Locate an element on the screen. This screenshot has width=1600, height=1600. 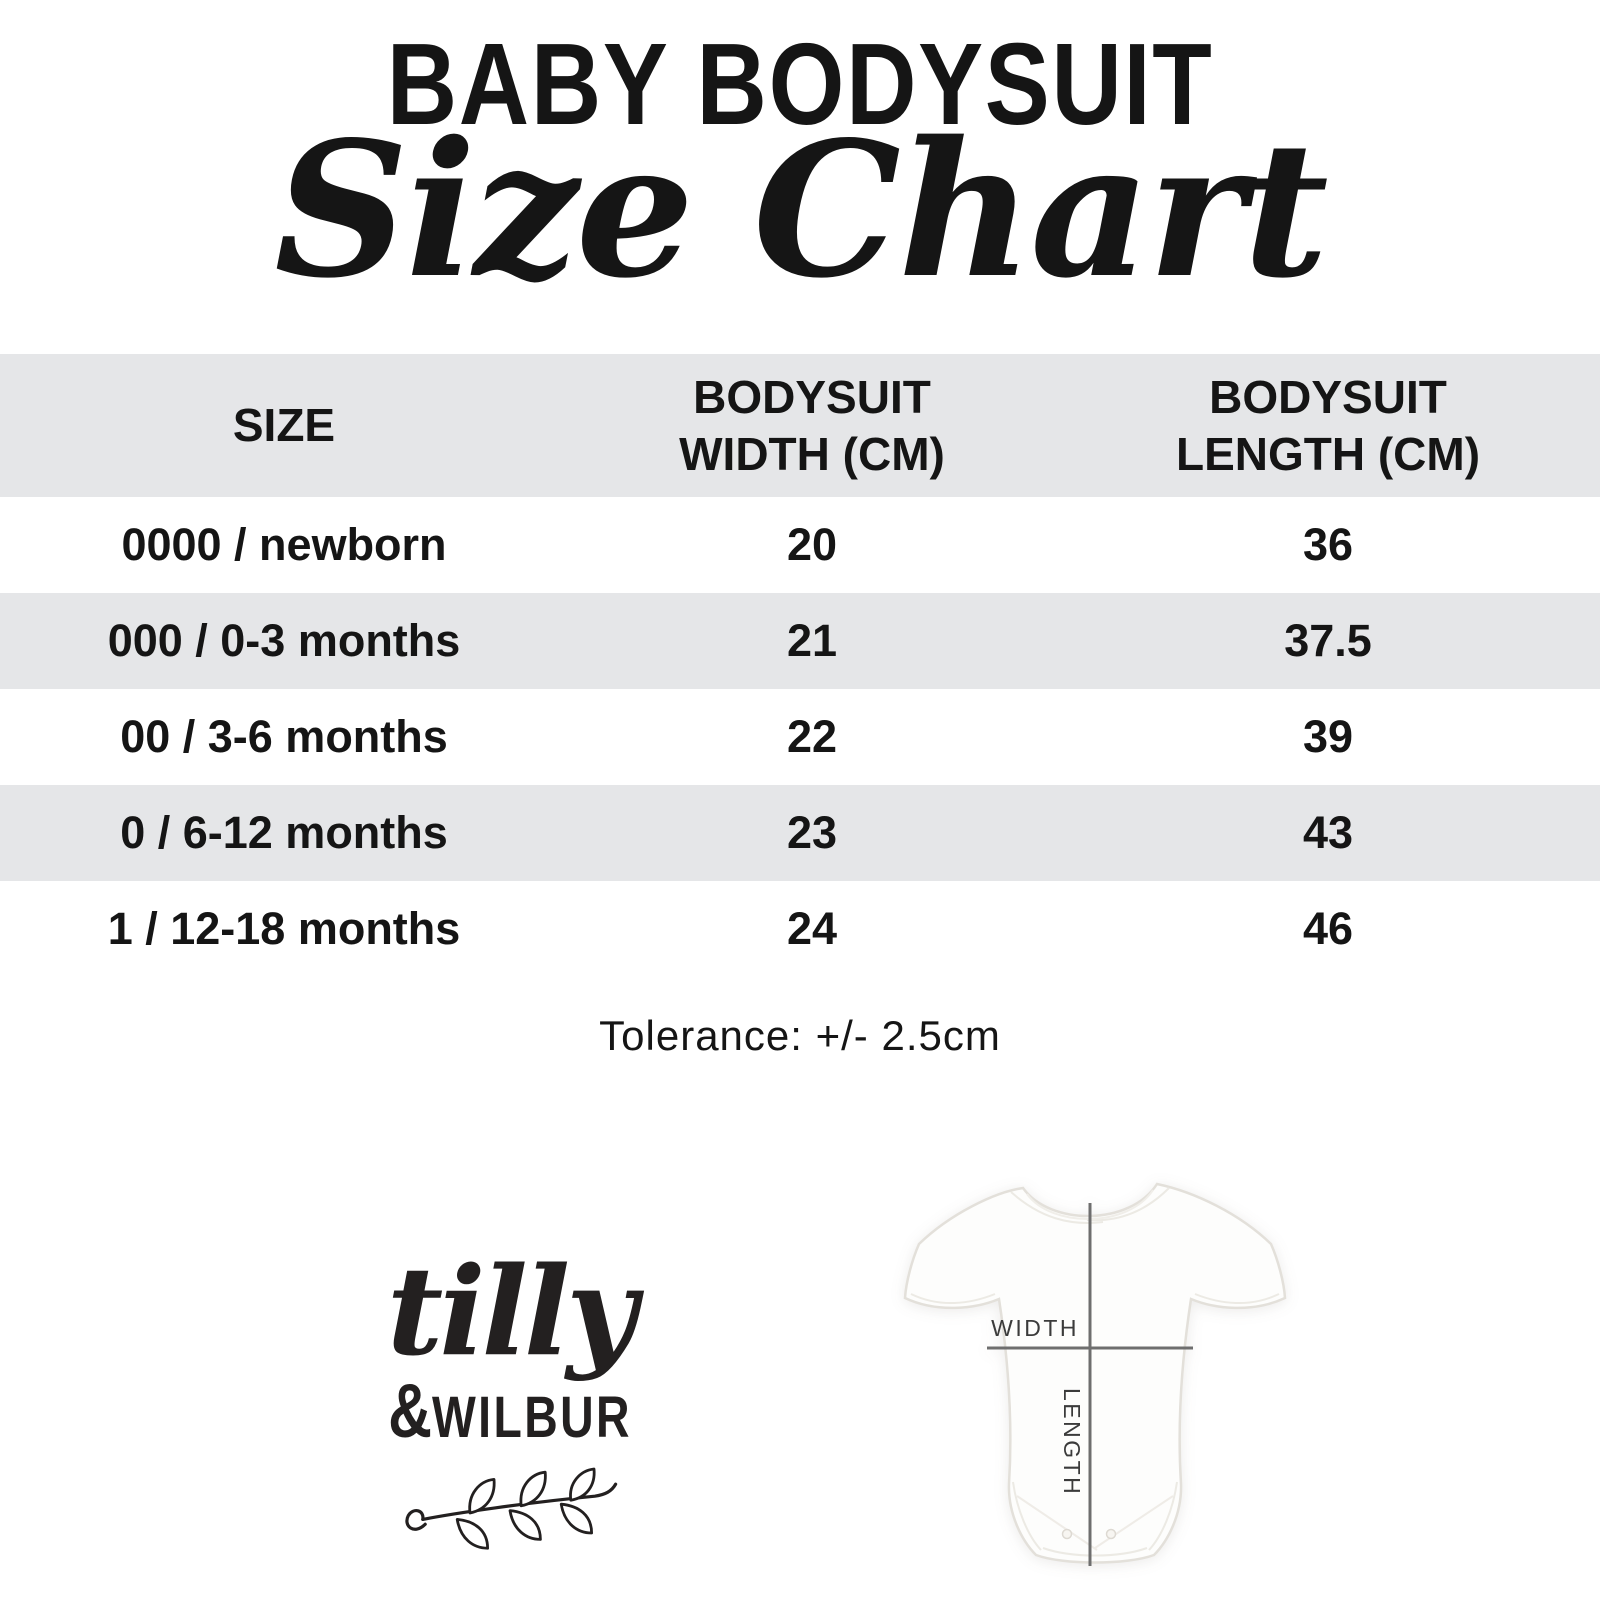
column-header-width-line1: BODYSUIT is located at coordinates (812, 397).